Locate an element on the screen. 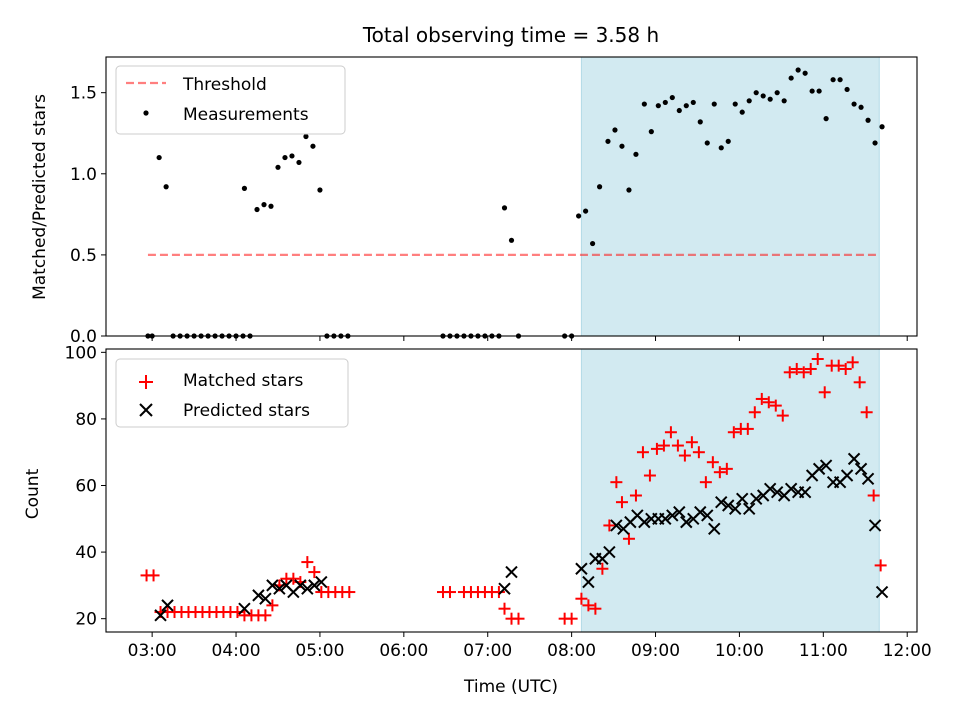 This screenshot has width=960, height=720. x-tick-label: 10:00 is located at coordinates (739, 651).